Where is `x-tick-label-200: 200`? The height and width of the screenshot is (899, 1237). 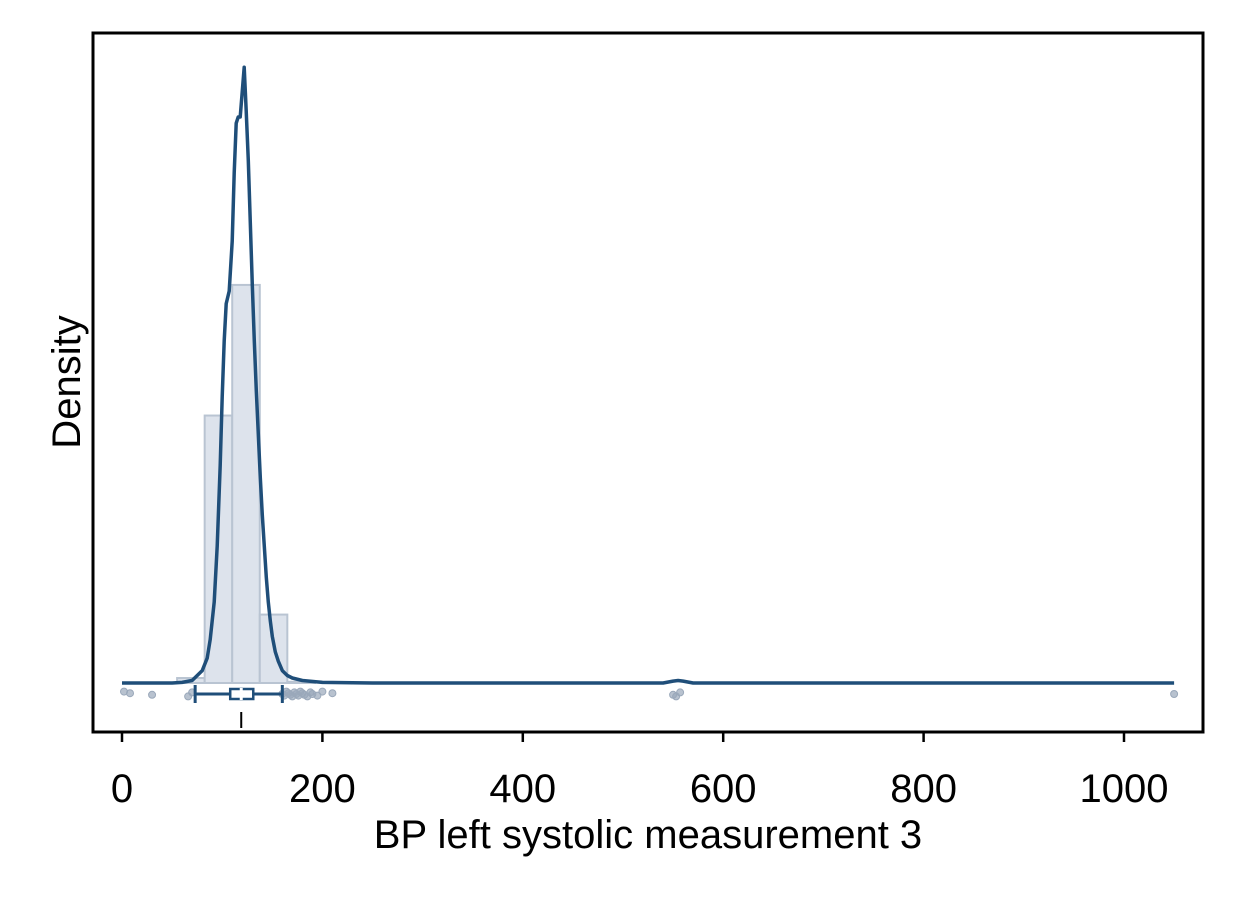
x-tick-label-200: 200 is located at coordinates (322, 789).